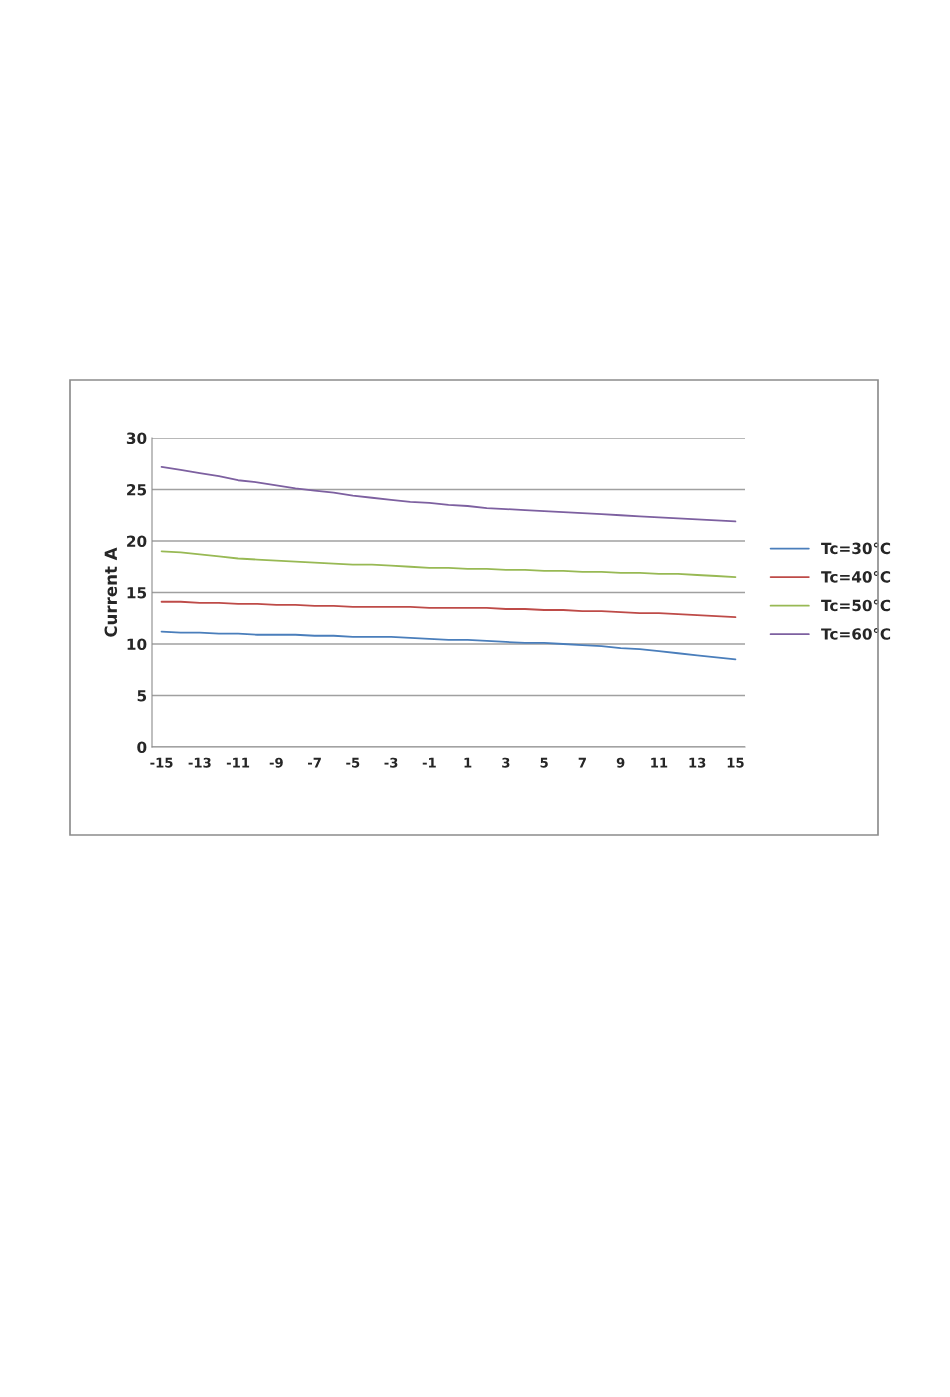 This screenshot has height=1397, width=950. I want to click on x-tick-label: -11, so click(238, 762).